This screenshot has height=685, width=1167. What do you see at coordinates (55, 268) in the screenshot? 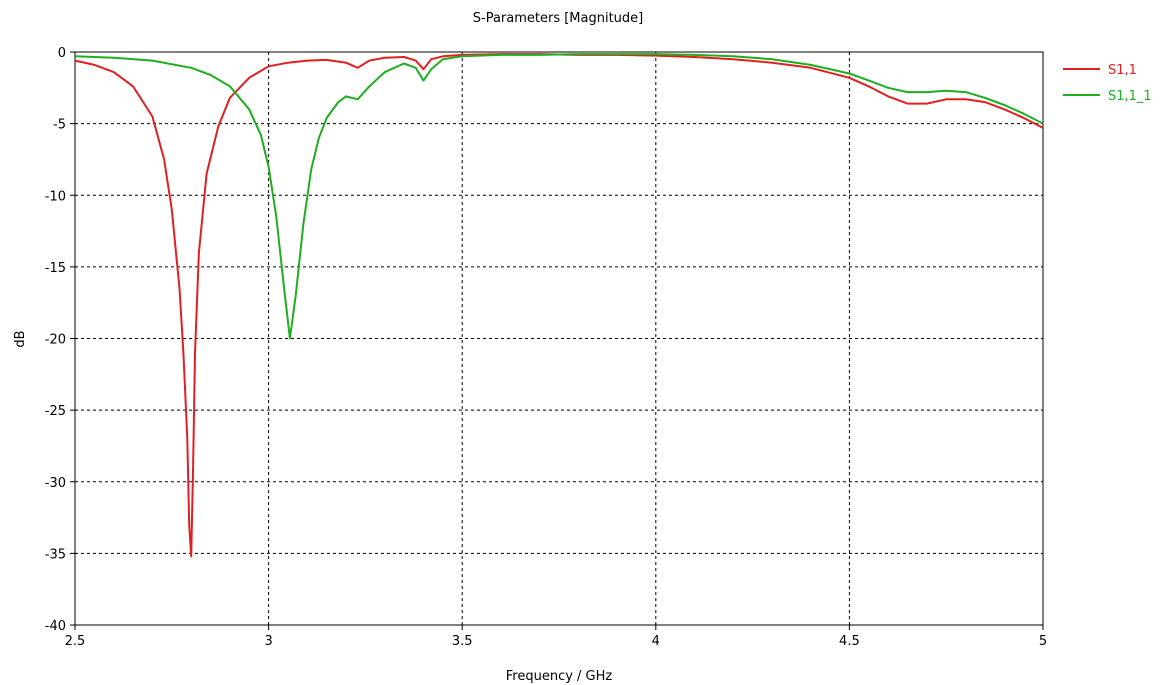
I see `y-tick-label: -15` at bounding box center [55, 268].